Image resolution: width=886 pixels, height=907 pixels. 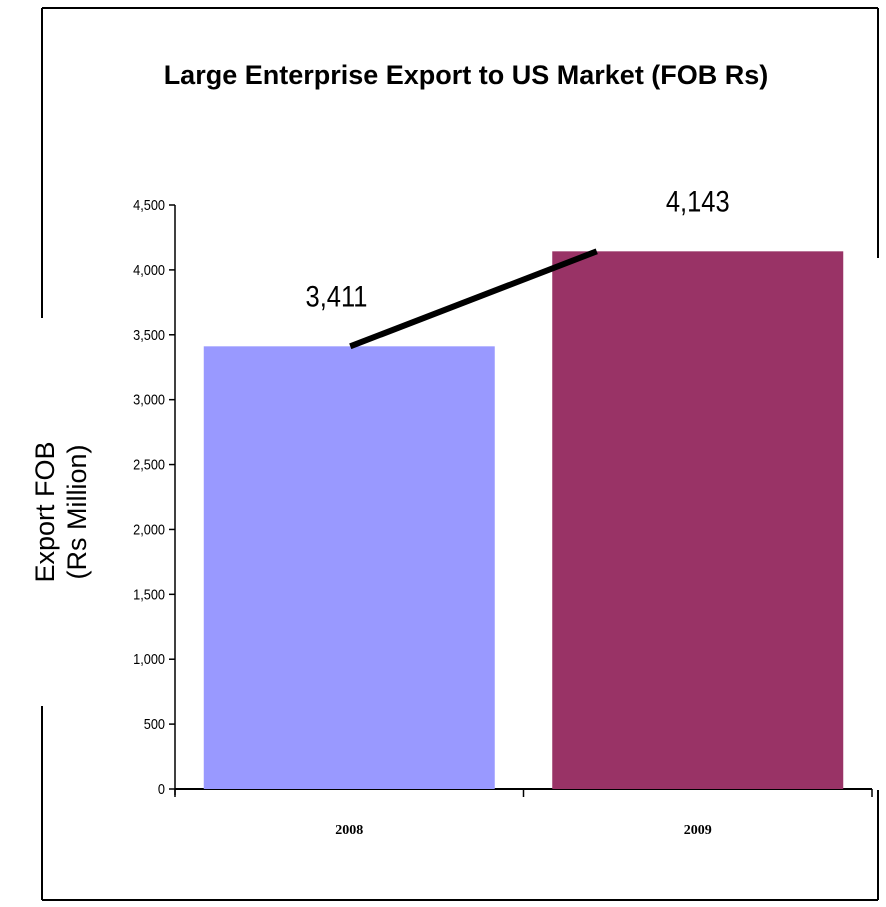 I want to click on y-tick-label: 0, so click(x=161, y=788).